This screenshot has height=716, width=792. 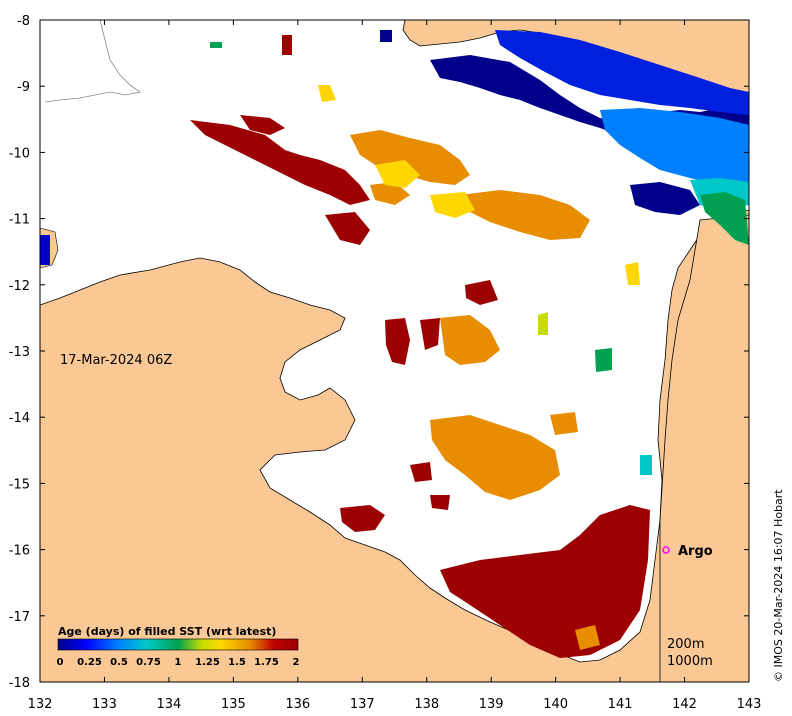 What do you see at coordinates (45, 250) in the screenshot?
I see `patch-blue-small` at bounding box center [45, 250].